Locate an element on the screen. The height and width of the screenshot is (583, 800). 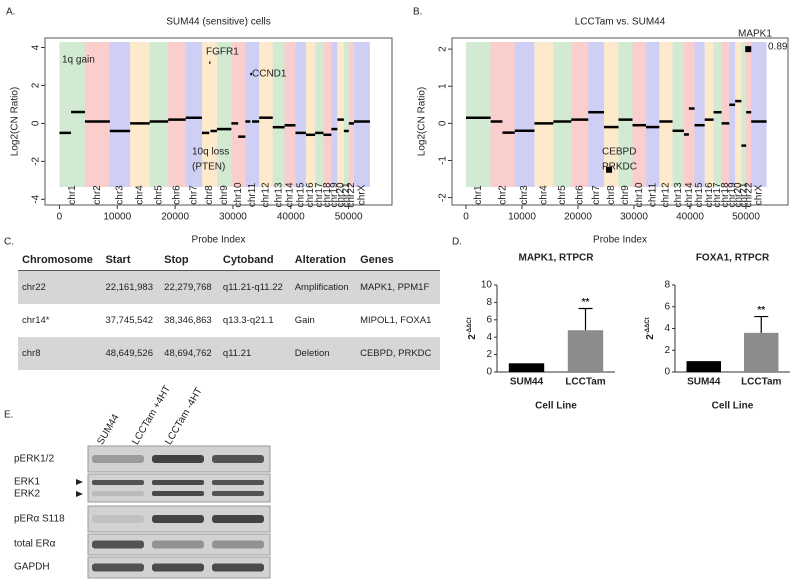
table-cell: Deletion is located at coordinates (323, 353).